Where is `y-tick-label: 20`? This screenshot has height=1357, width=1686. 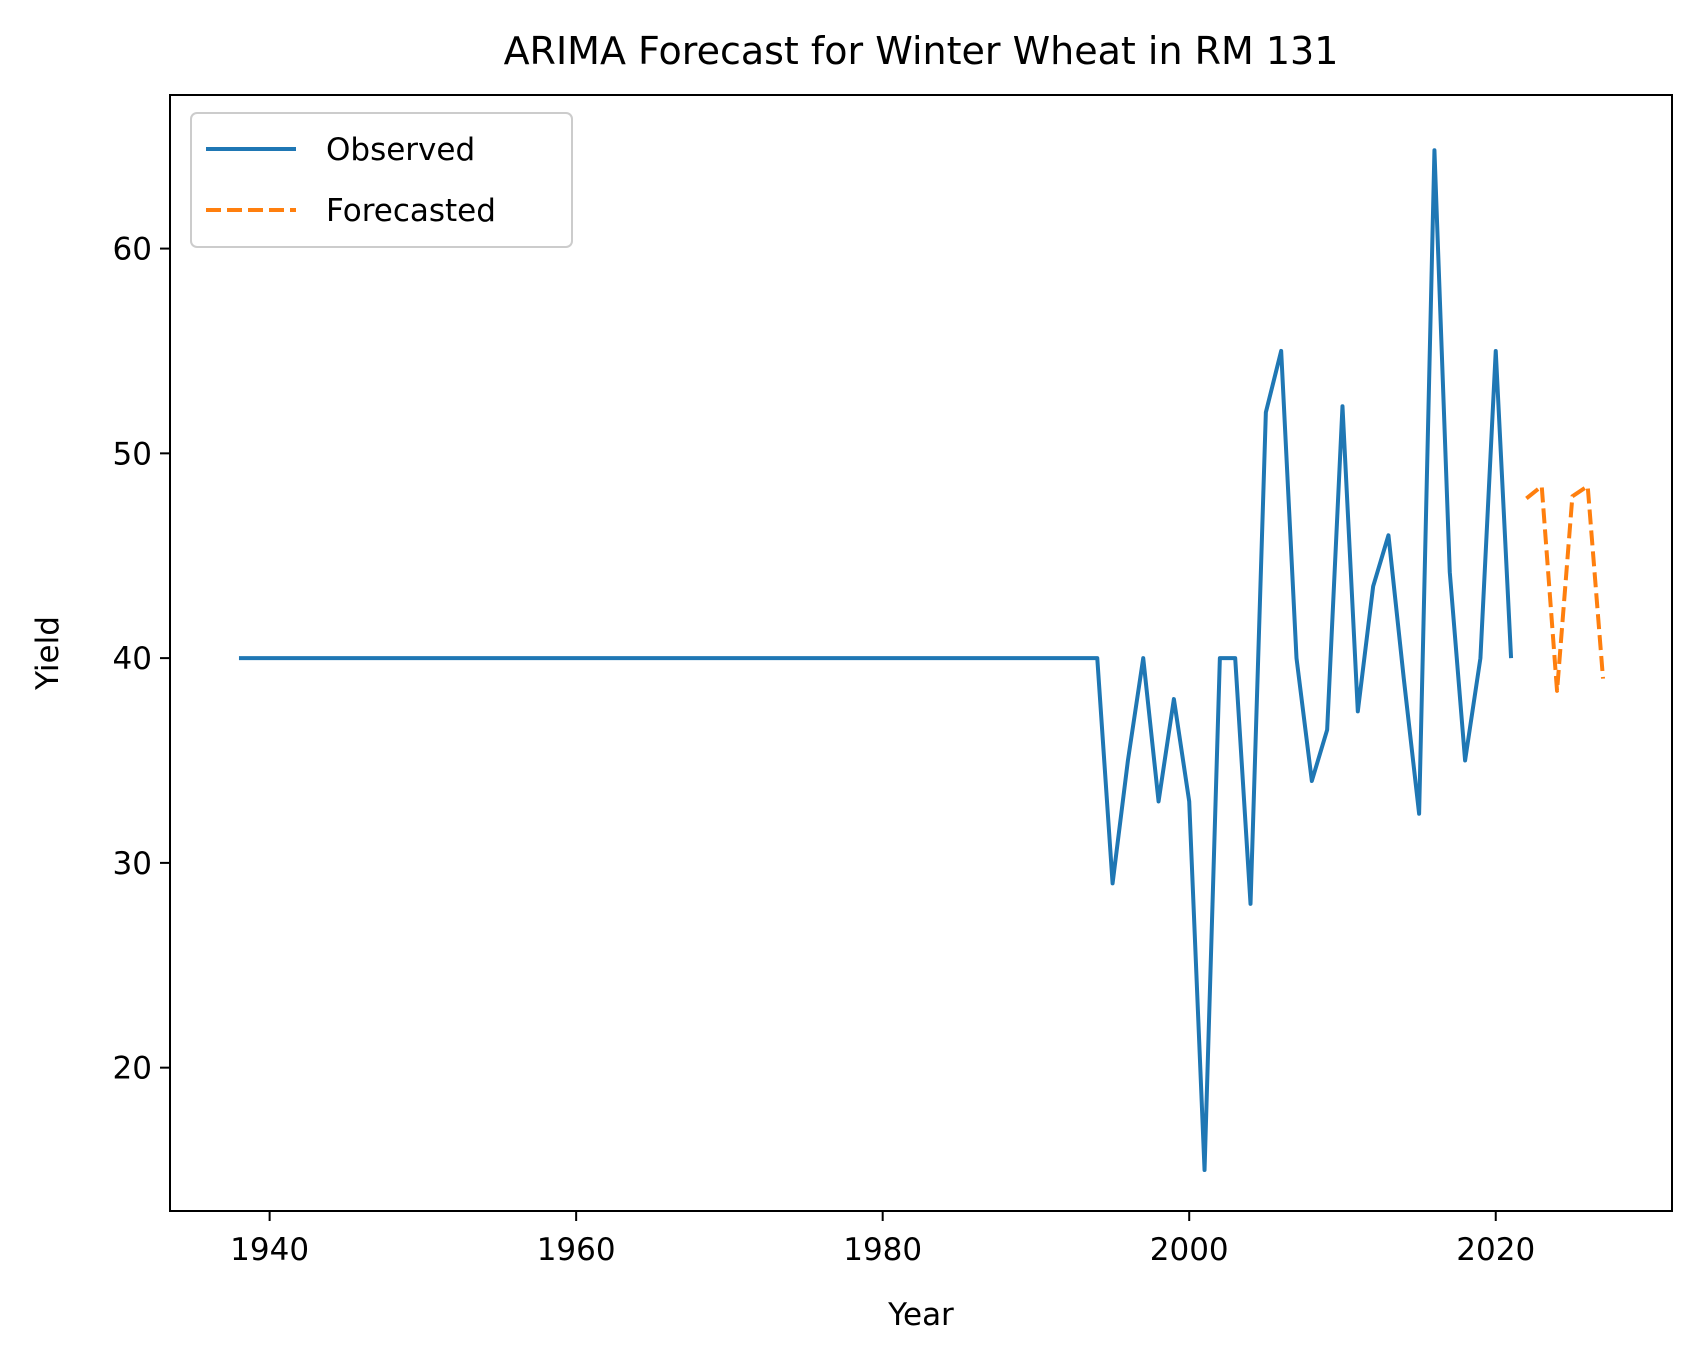 y-tick-label: 20 is located at coordinates (132, 1069).